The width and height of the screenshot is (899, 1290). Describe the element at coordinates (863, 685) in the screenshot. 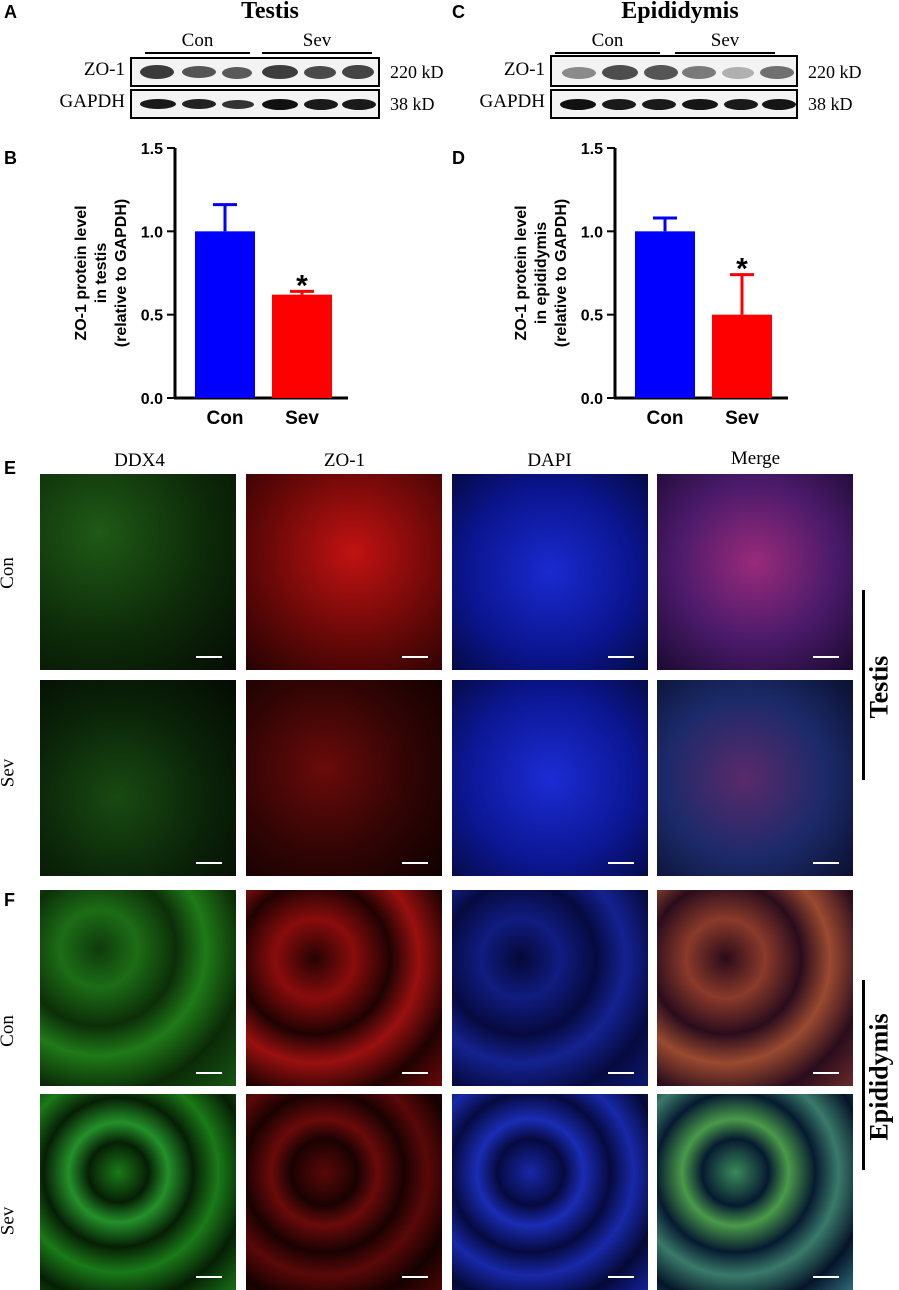

I see `tissue-bracket-testis` at that location.